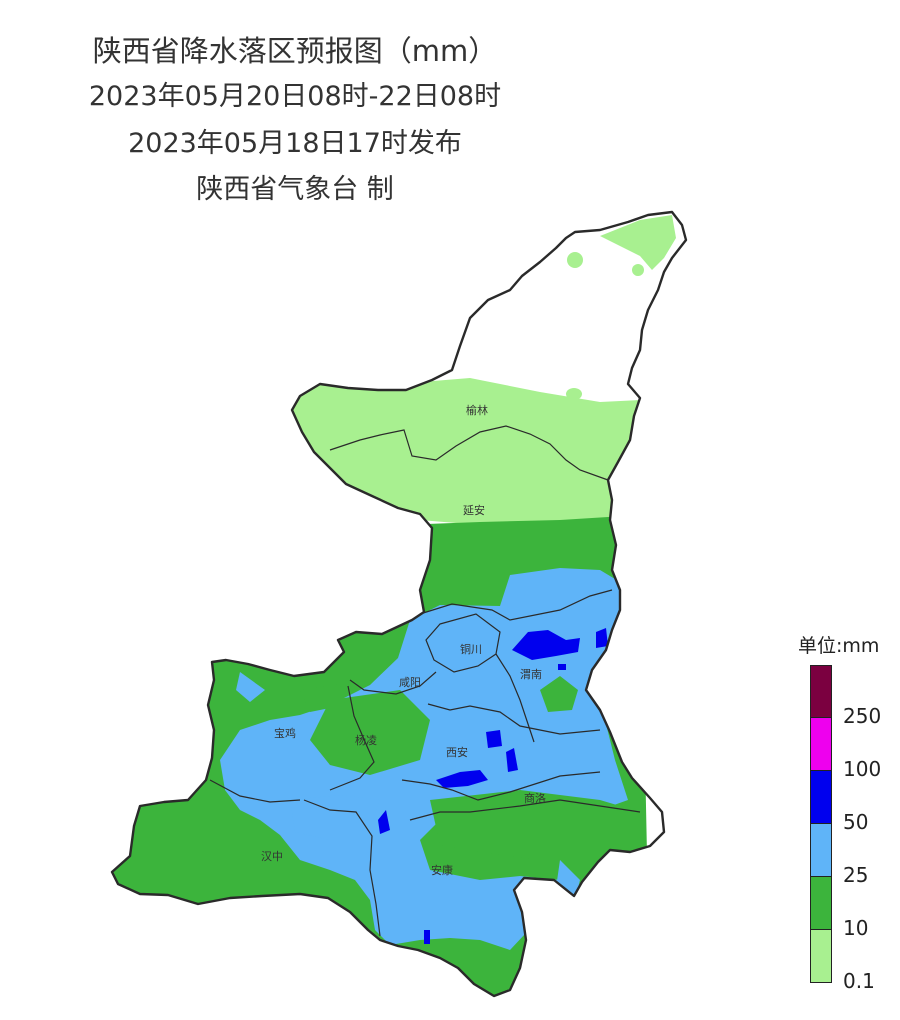 This screenshot has height=1020, width=900. I want to click on city-label: 汉中, so click(272, 856).